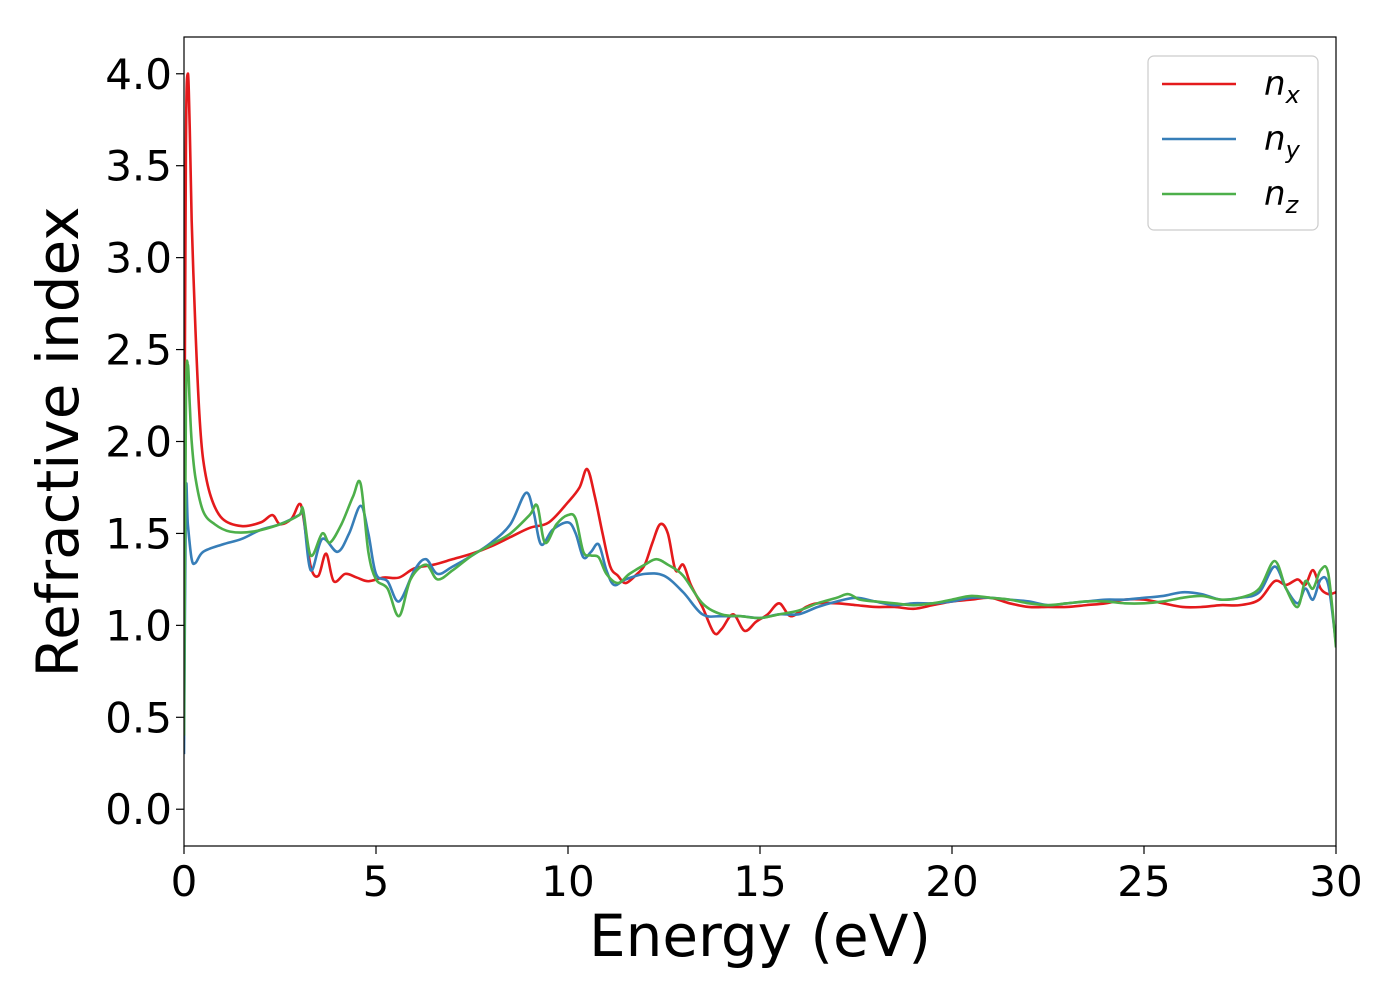 The image size is (1400, 1000). What do you see at coordinates (567, 881) in the screenshot?
I see `x-tick-label: 10` at bounding box center [567, 881].